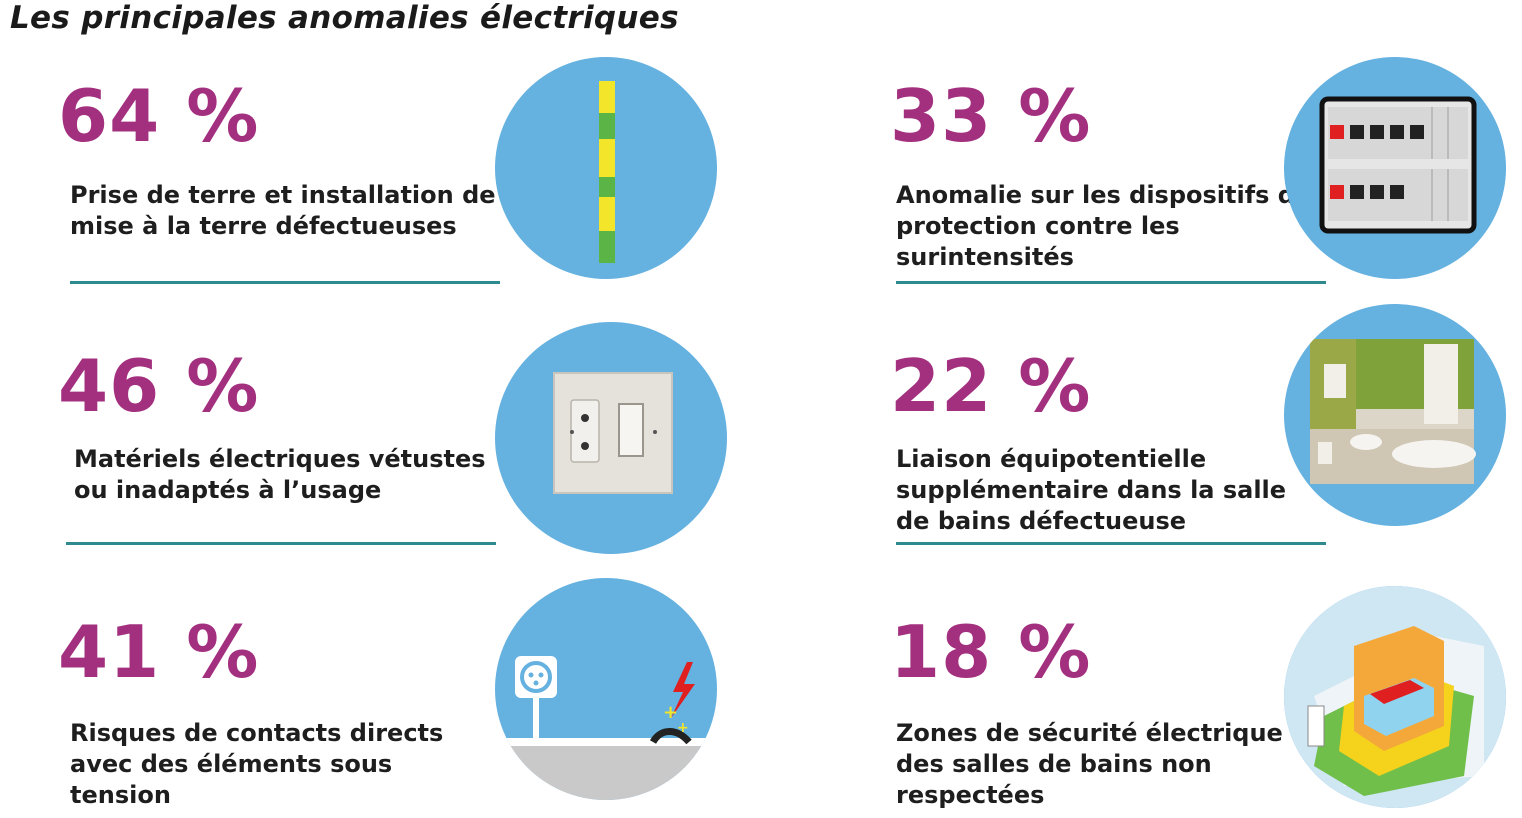 Image resolution: width=1522 pixels, height=818 pixels. Describe the element at coordinates (159, 386) in the screenshot. I see `stat-percent-equipment: 46 %` at that location.